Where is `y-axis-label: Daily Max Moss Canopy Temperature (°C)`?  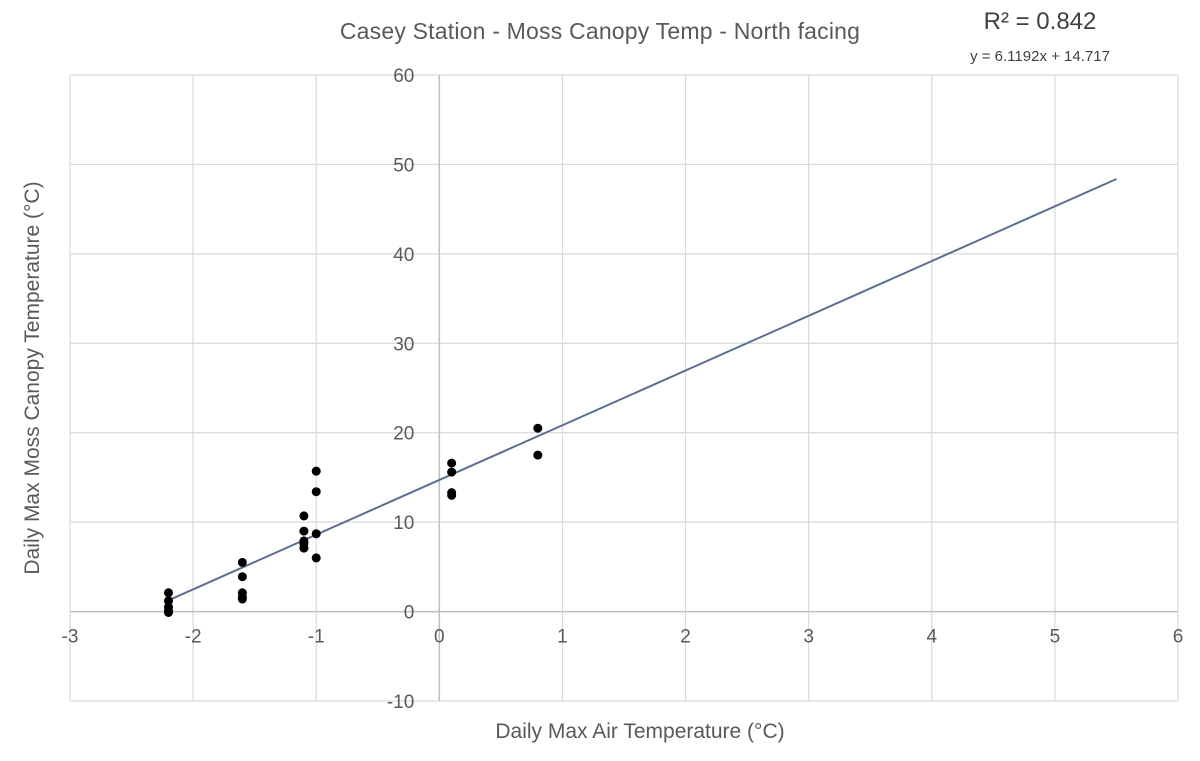
y-axis-label: Daily Max Moss Canopy Temperature (°C) is located at coordinates (32, 378).